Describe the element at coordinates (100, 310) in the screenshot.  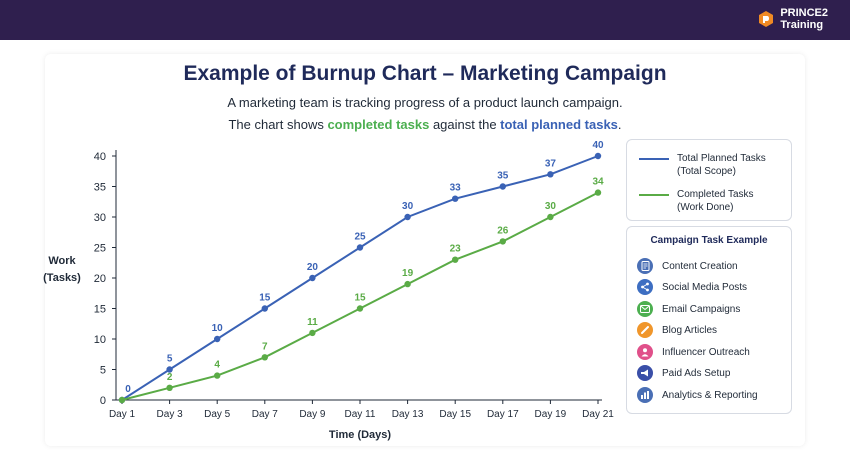
I see `y-tick-label: 15` at that location.